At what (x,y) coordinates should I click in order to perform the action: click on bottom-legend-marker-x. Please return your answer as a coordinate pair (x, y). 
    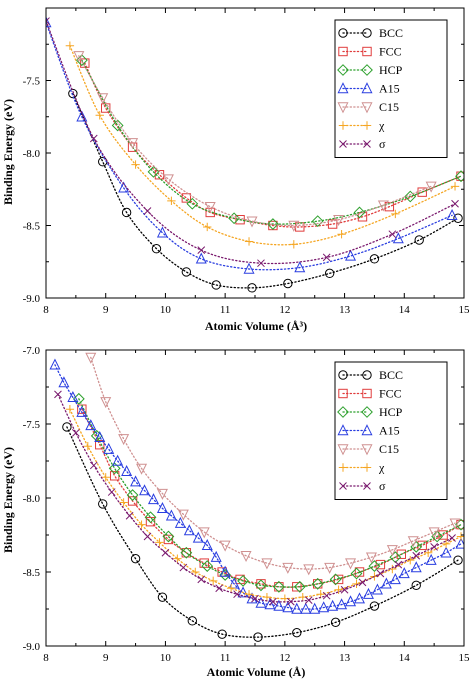
    Looking at the image, I should click on (367, 486).